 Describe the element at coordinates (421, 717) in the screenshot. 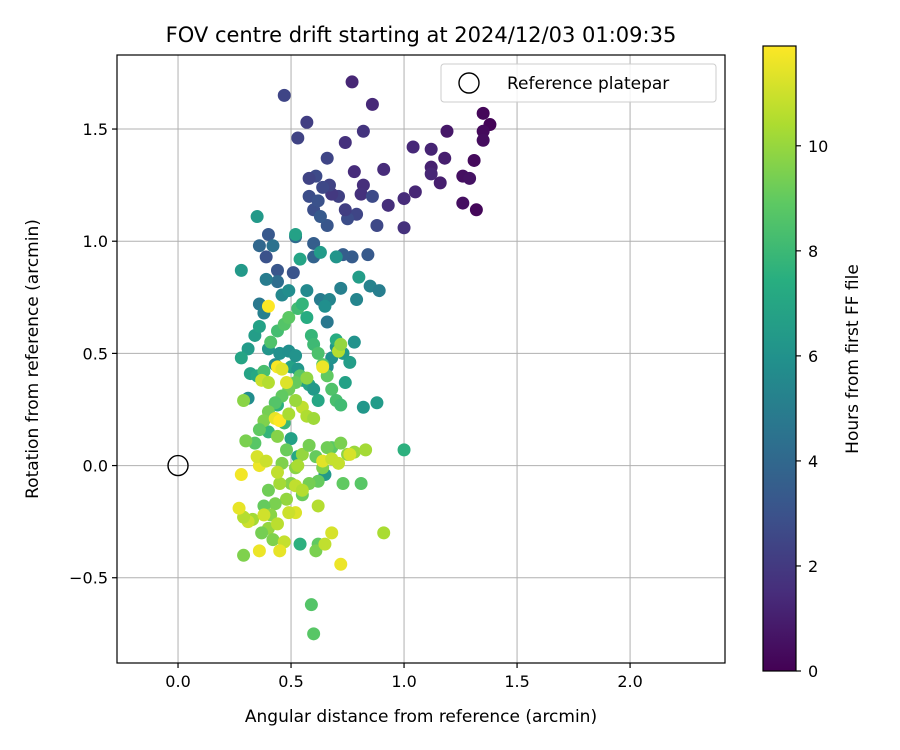

I see `x-axis-label: Angular distance from reference (arcmin)` at that location.